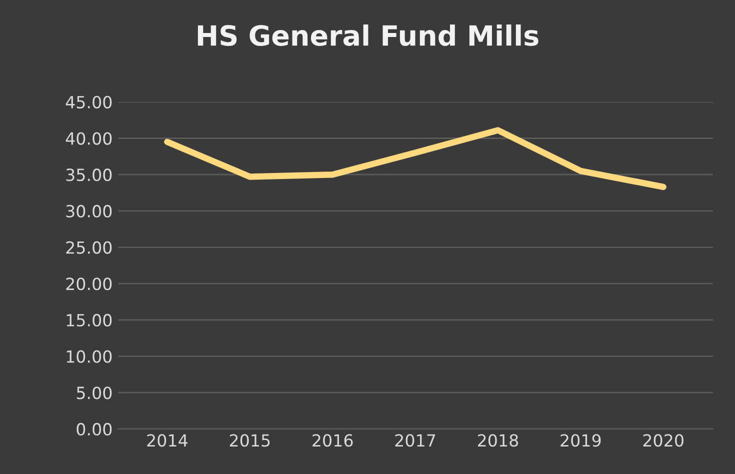 The height and width of the screenshot is (474, 735). I want to click on y-tick-label: 35.00, so click(89, 175).